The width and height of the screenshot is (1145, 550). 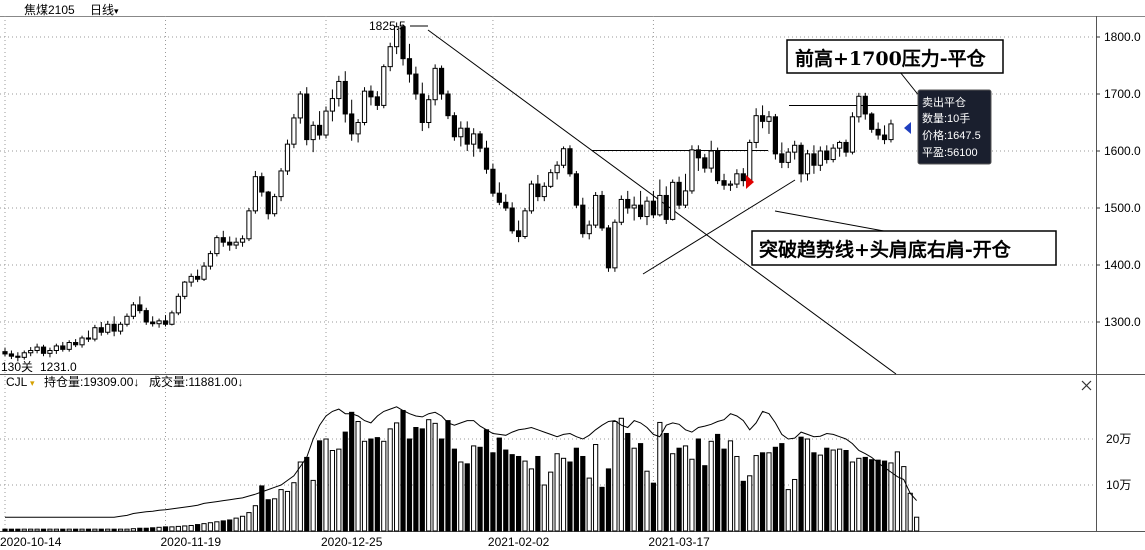 What do you see at coordinates (750, 182) in the screenshot?
I see `sell-arrow-icon` at bounding box center [750, 182].